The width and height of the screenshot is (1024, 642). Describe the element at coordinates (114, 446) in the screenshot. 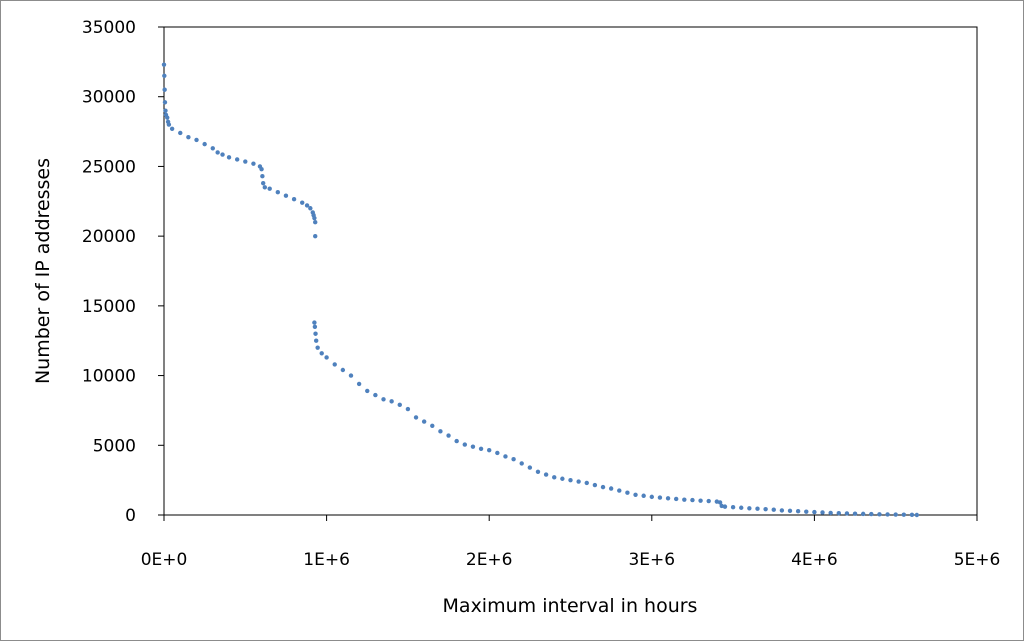

I see `y-tick-label: 5000` at that location.